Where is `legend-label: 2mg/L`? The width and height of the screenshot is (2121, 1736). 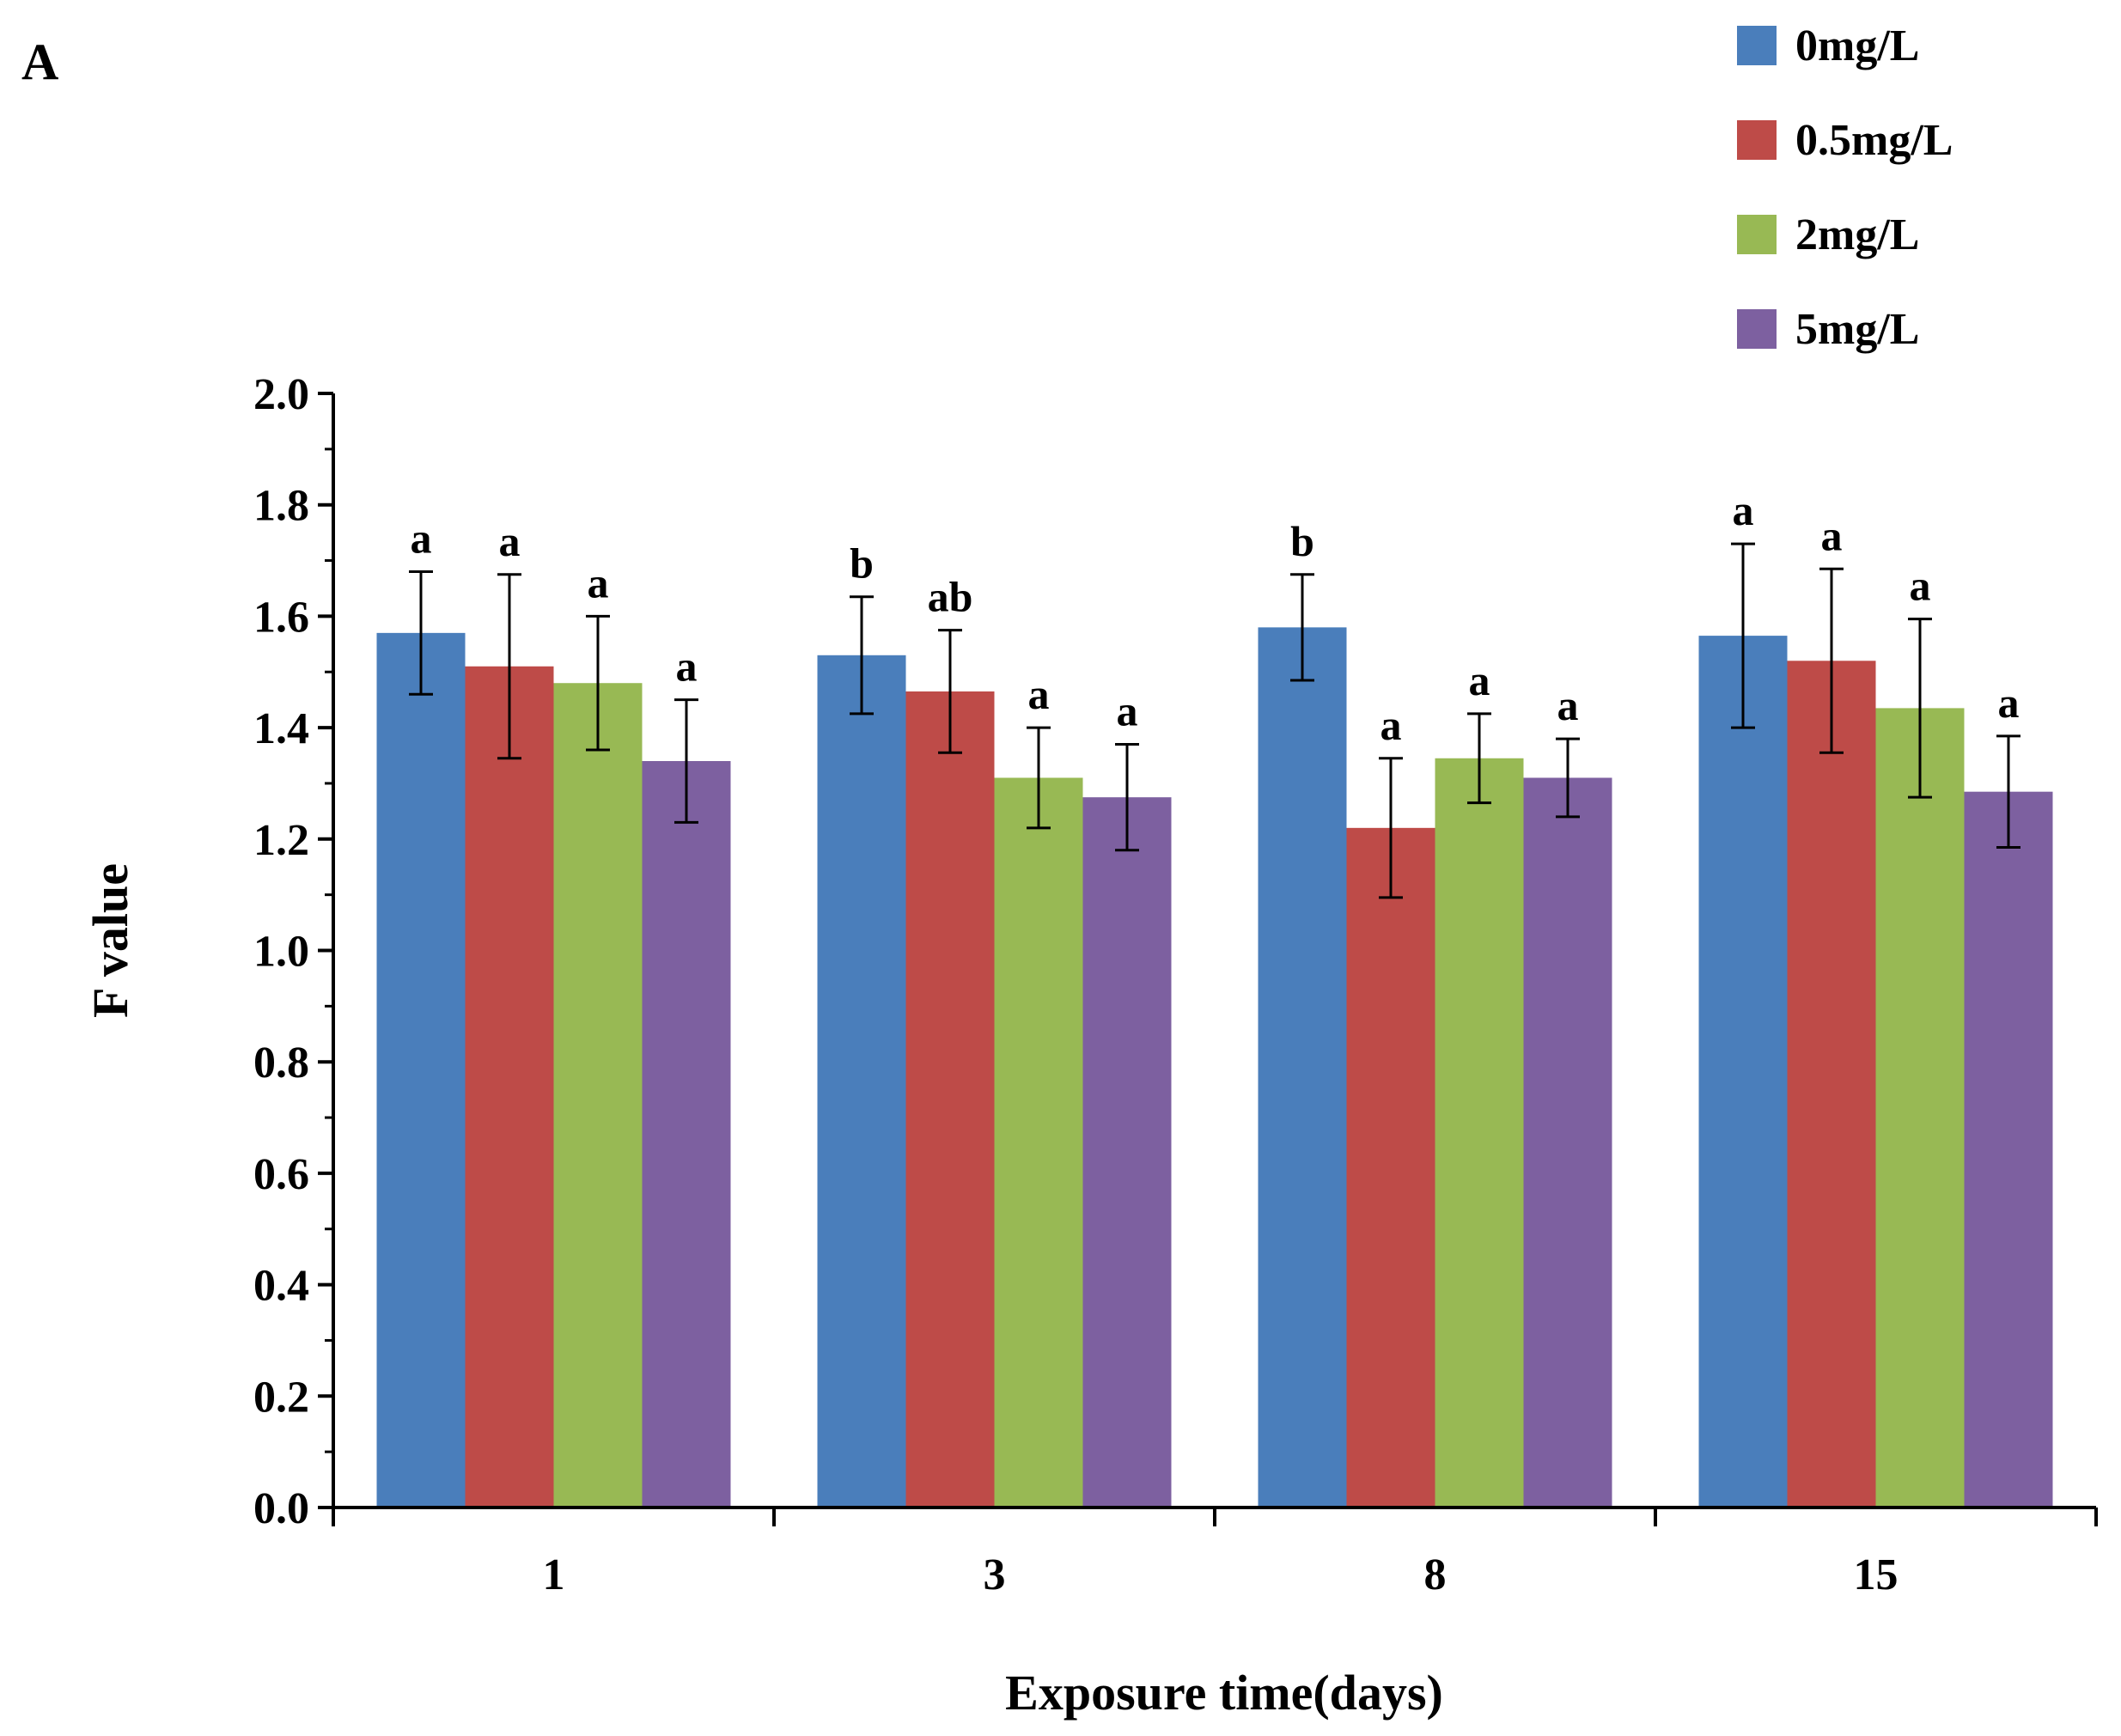 legend-label: 2mg/L is located at coordinates (1857, 235).